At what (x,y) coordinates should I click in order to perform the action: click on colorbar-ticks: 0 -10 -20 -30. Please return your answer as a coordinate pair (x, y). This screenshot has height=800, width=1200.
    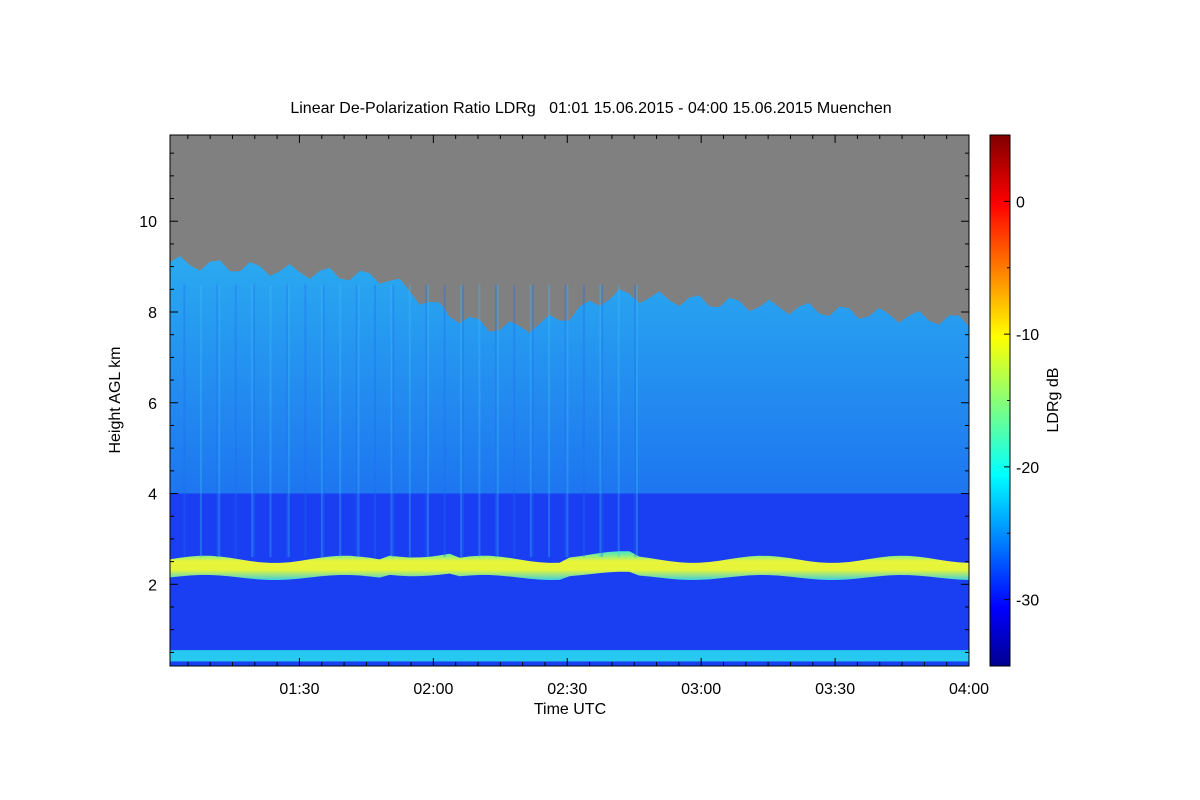
    Looking at the image, I should click on (1021, 402).